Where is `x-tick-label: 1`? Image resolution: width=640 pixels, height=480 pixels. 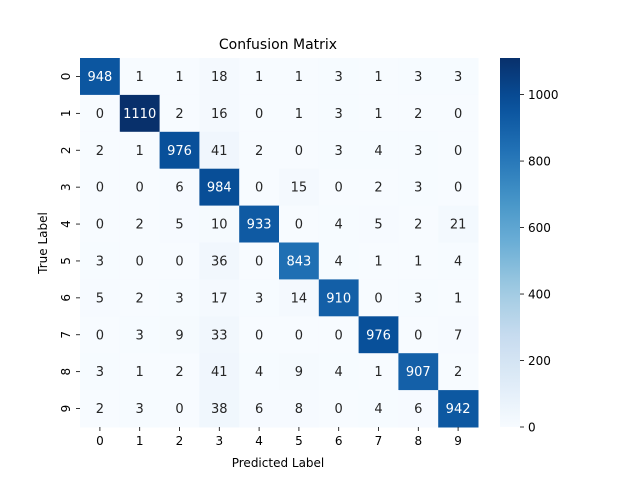
x-tick-label: 1 is located at coordinates (140, 441).